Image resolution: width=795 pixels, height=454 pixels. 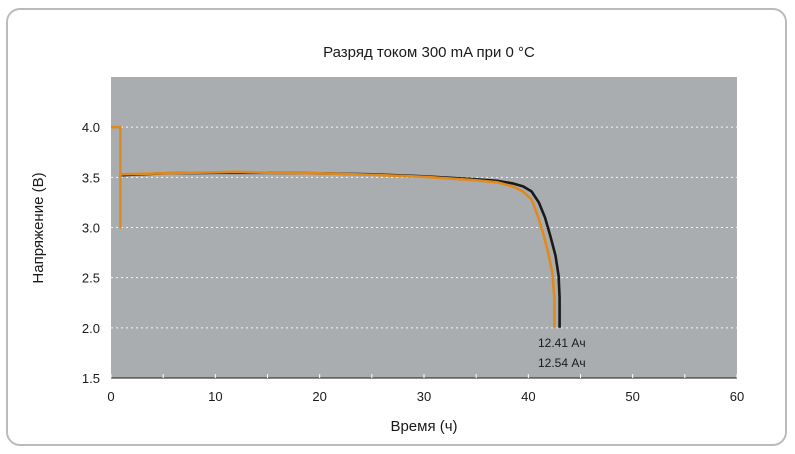 What do you see at coordinates (91, 253) in the screenshot?
I see `y-tick-labels: 1.5 2.0 2.5 3.0 3.5 4.0` at bounding box center [91, 253].